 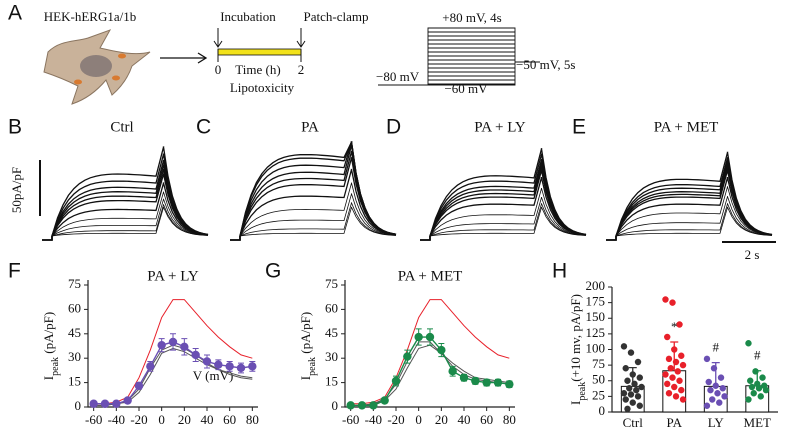 I want to click on x-tick-label: -60, so click(x=350, y=419).